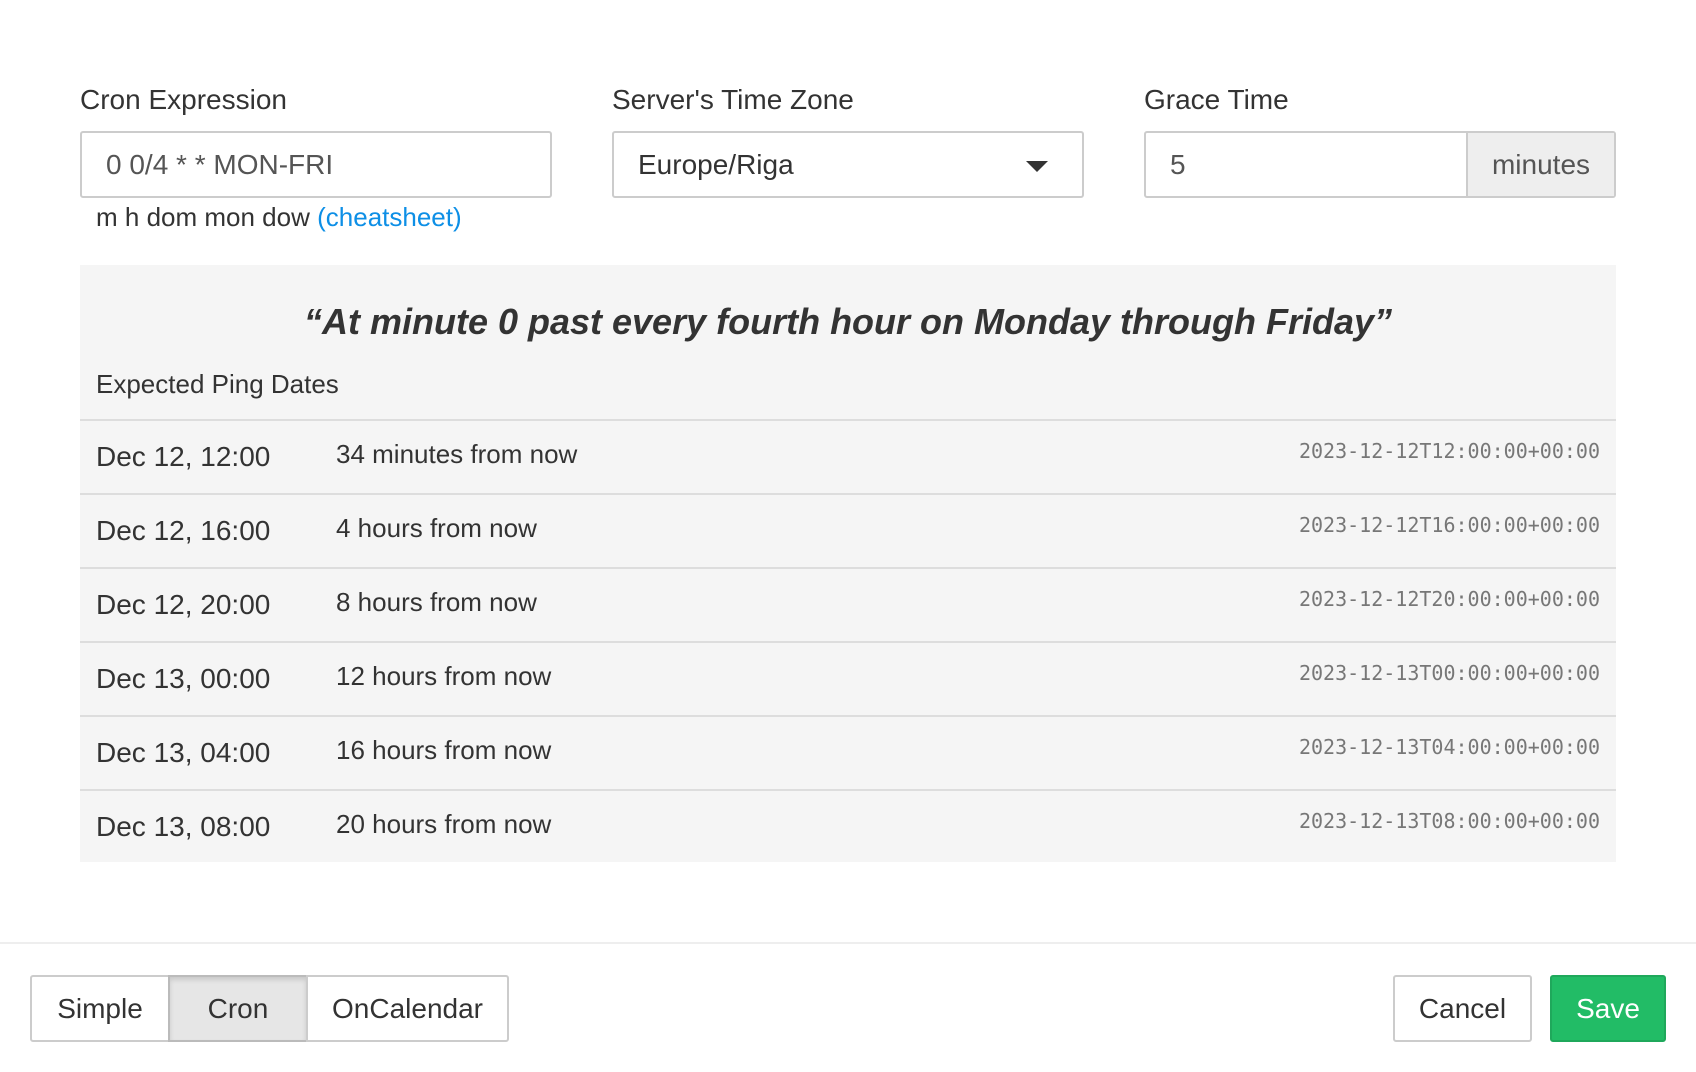  What do you see at coordinates (457, 454) in the screenshot?
I see `ping-relative: 34 minutes from now` at bounding box center [457, 454].